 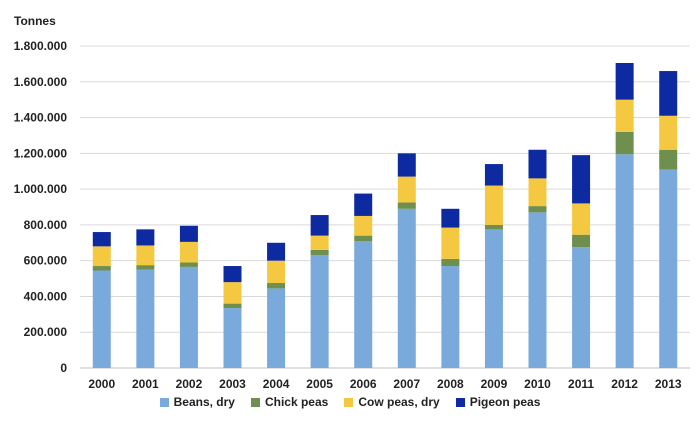 I want to click on legend-label: Pigeon peas, so click(x=505, y=402).